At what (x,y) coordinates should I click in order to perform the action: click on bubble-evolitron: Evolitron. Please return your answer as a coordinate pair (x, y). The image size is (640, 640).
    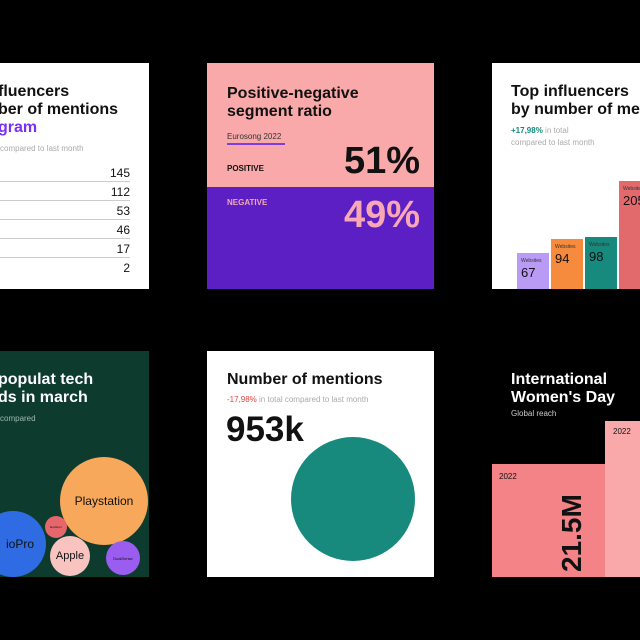
    Looking at the image, I should click on (56, 527).